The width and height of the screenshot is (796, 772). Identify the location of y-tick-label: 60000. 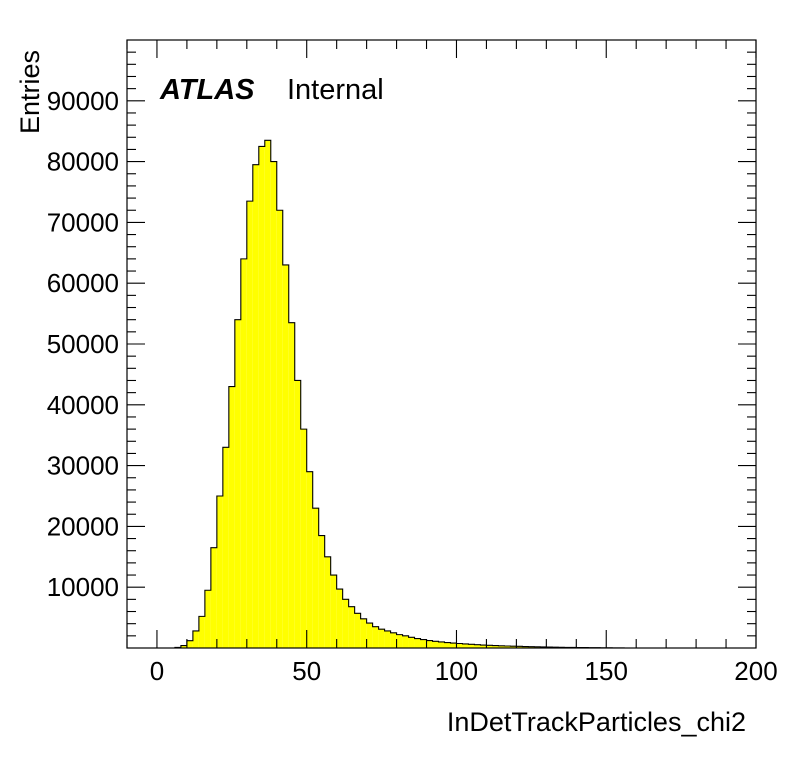
(83, 283).